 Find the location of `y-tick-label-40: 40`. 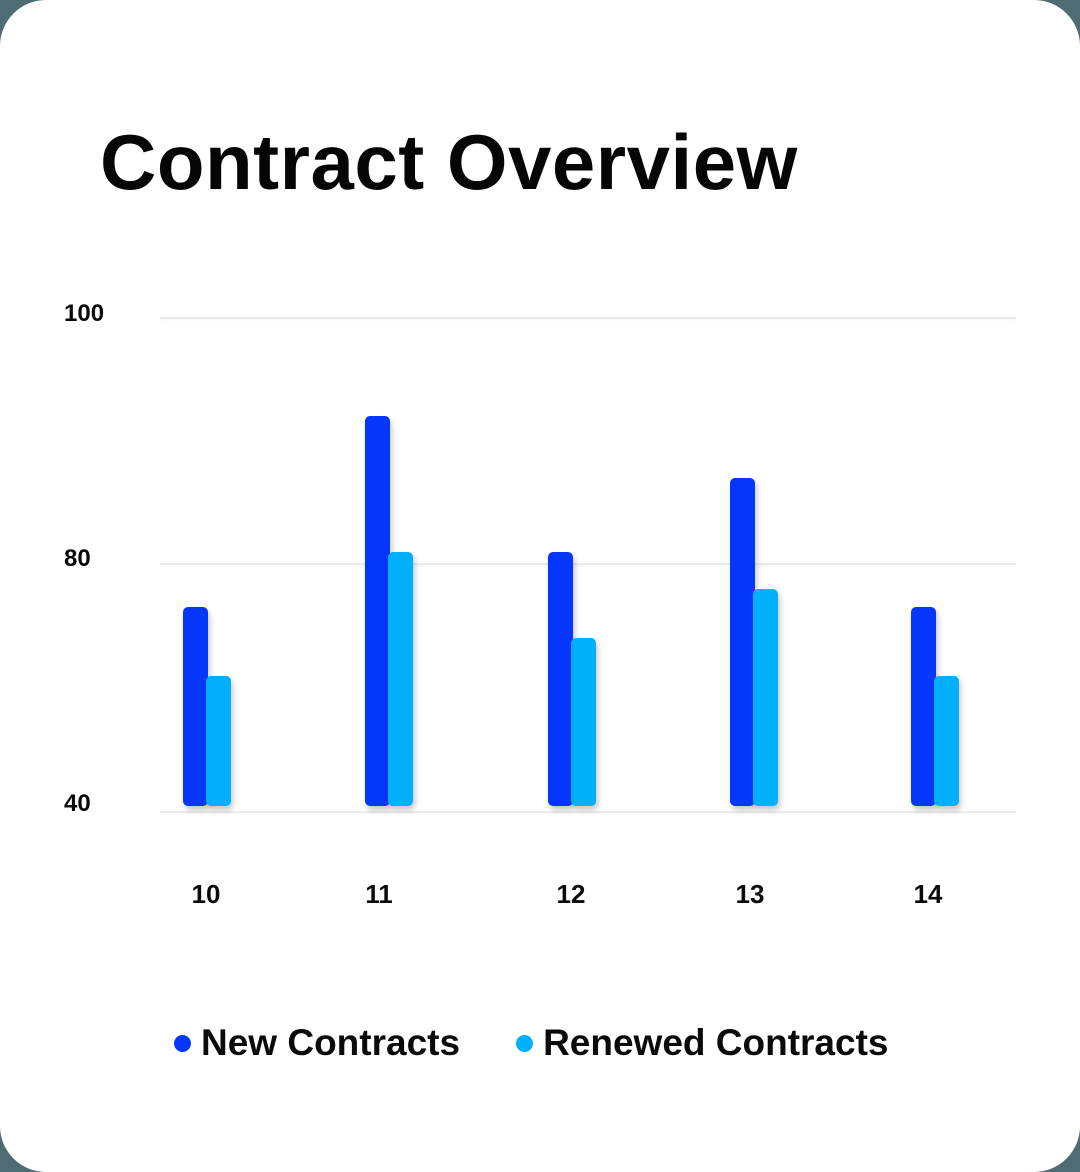

y-tick-label-40: 40 is located at coordinates (77, 803).